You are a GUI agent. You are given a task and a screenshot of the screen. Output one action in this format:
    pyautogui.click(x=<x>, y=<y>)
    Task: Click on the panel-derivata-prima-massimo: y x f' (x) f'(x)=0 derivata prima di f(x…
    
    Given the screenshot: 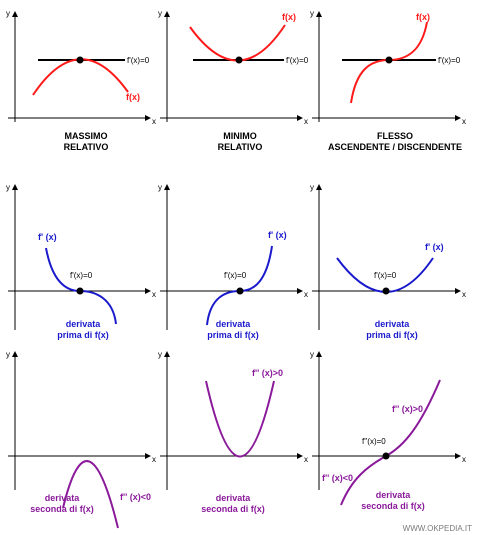 What is the action you would take?
    pyautogui.click(x=81, y=261)
    